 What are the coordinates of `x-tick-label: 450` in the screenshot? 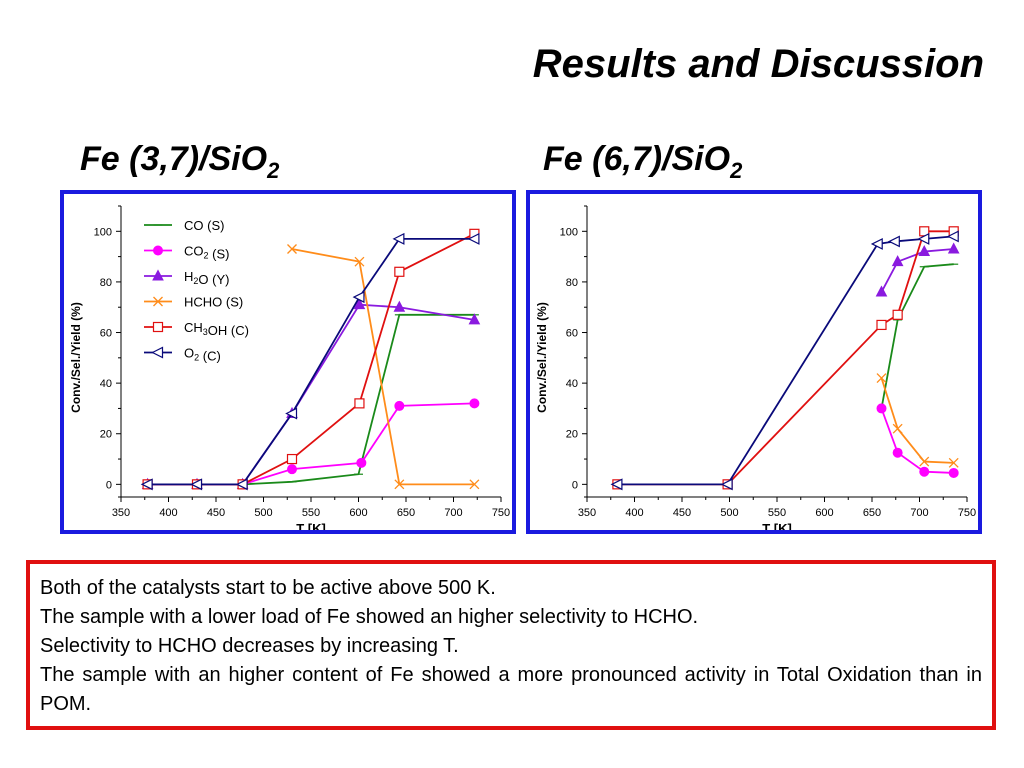 It's located at (682, 513).